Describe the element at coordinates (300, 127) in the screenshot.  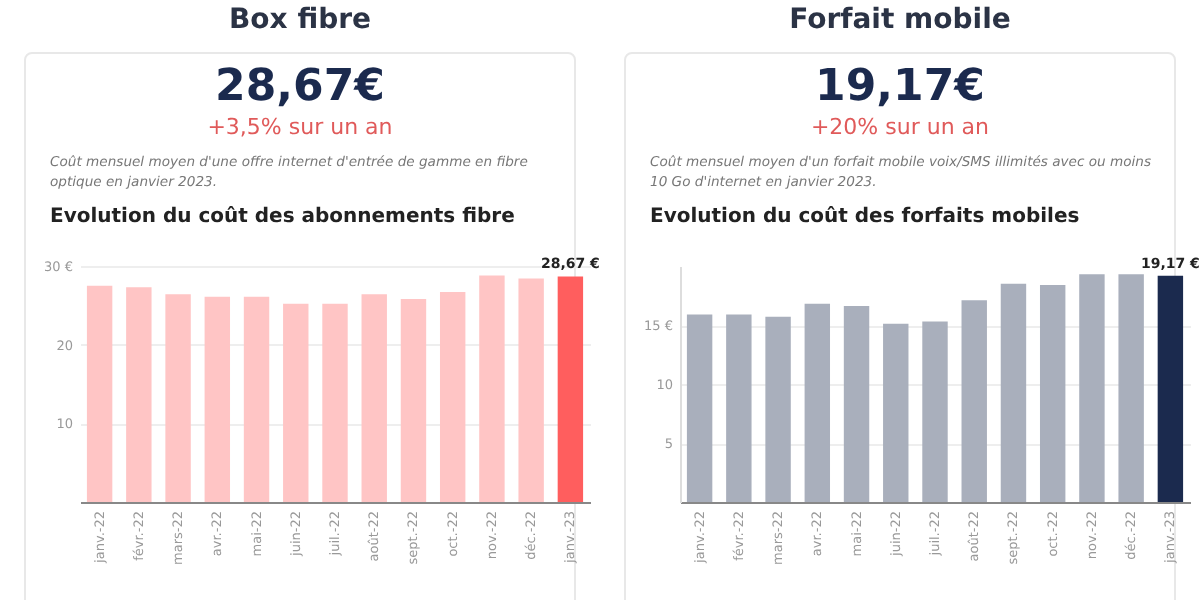
I see `text: +3,5% sur un an` at that location.